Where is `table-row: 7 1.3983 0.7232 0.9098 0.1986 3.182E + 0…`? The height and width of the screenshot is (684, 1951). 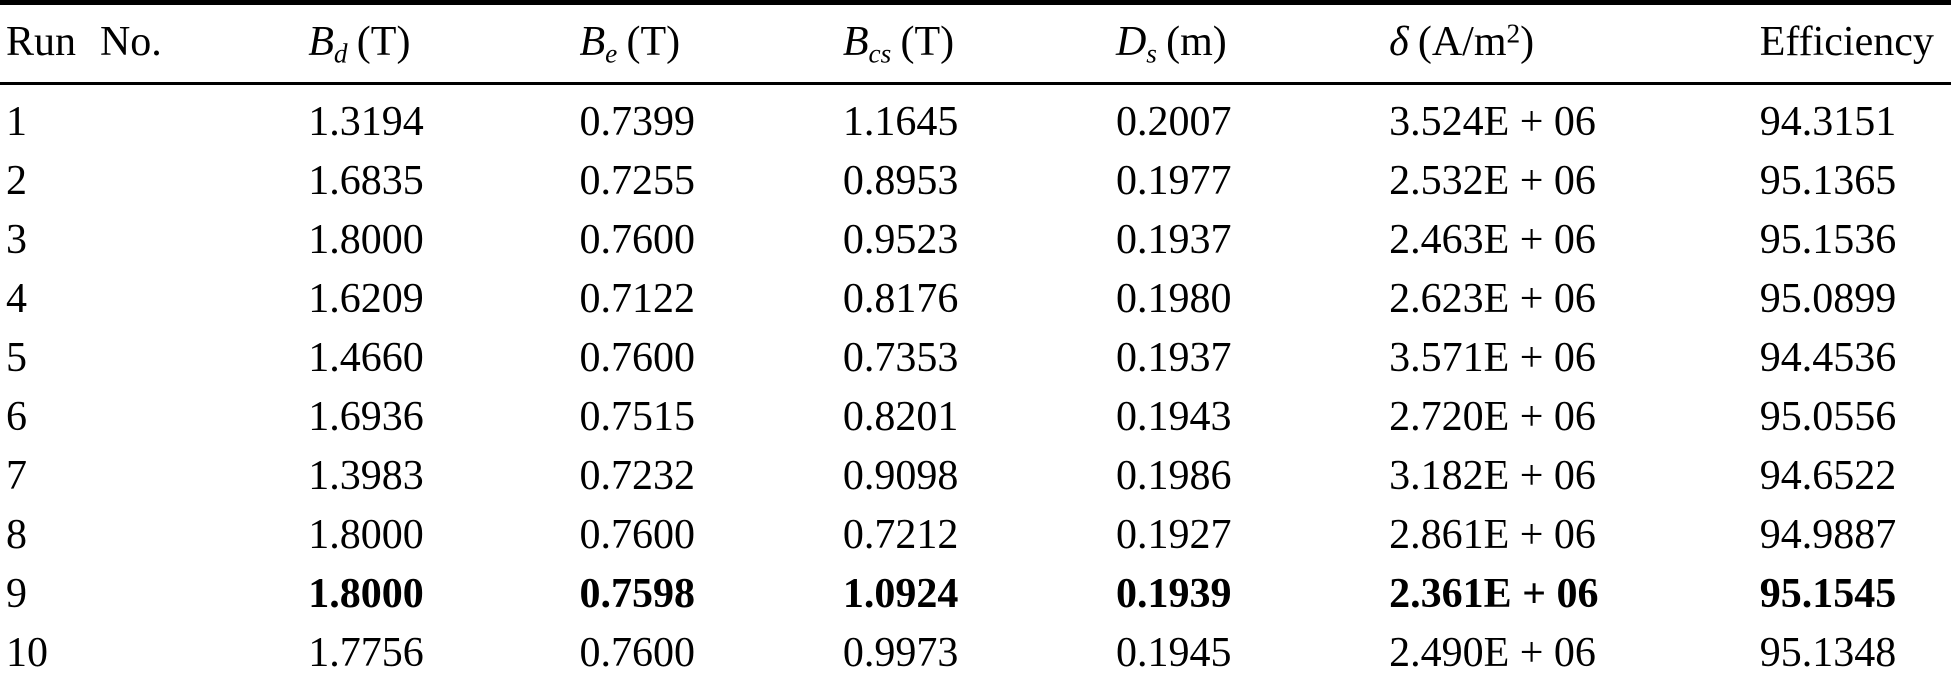
table-row: 7 1.3983 0.7232 0.9098 0.1986 3.182E + 0… is located at coordinates (975, 476).